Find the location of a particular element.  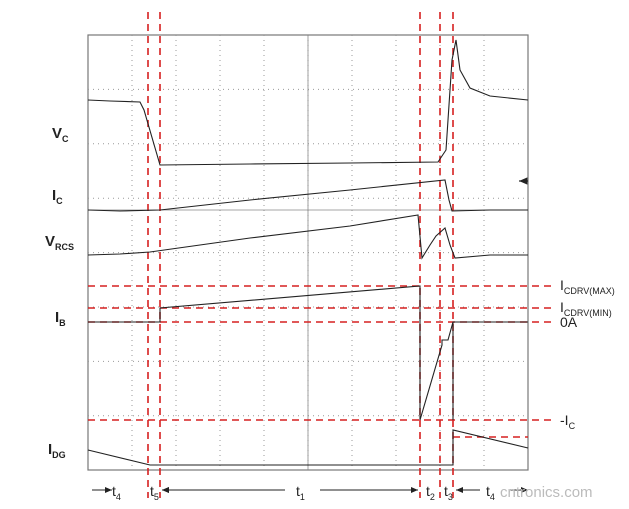

level-label: -IC is located at coordinates (568, 421).